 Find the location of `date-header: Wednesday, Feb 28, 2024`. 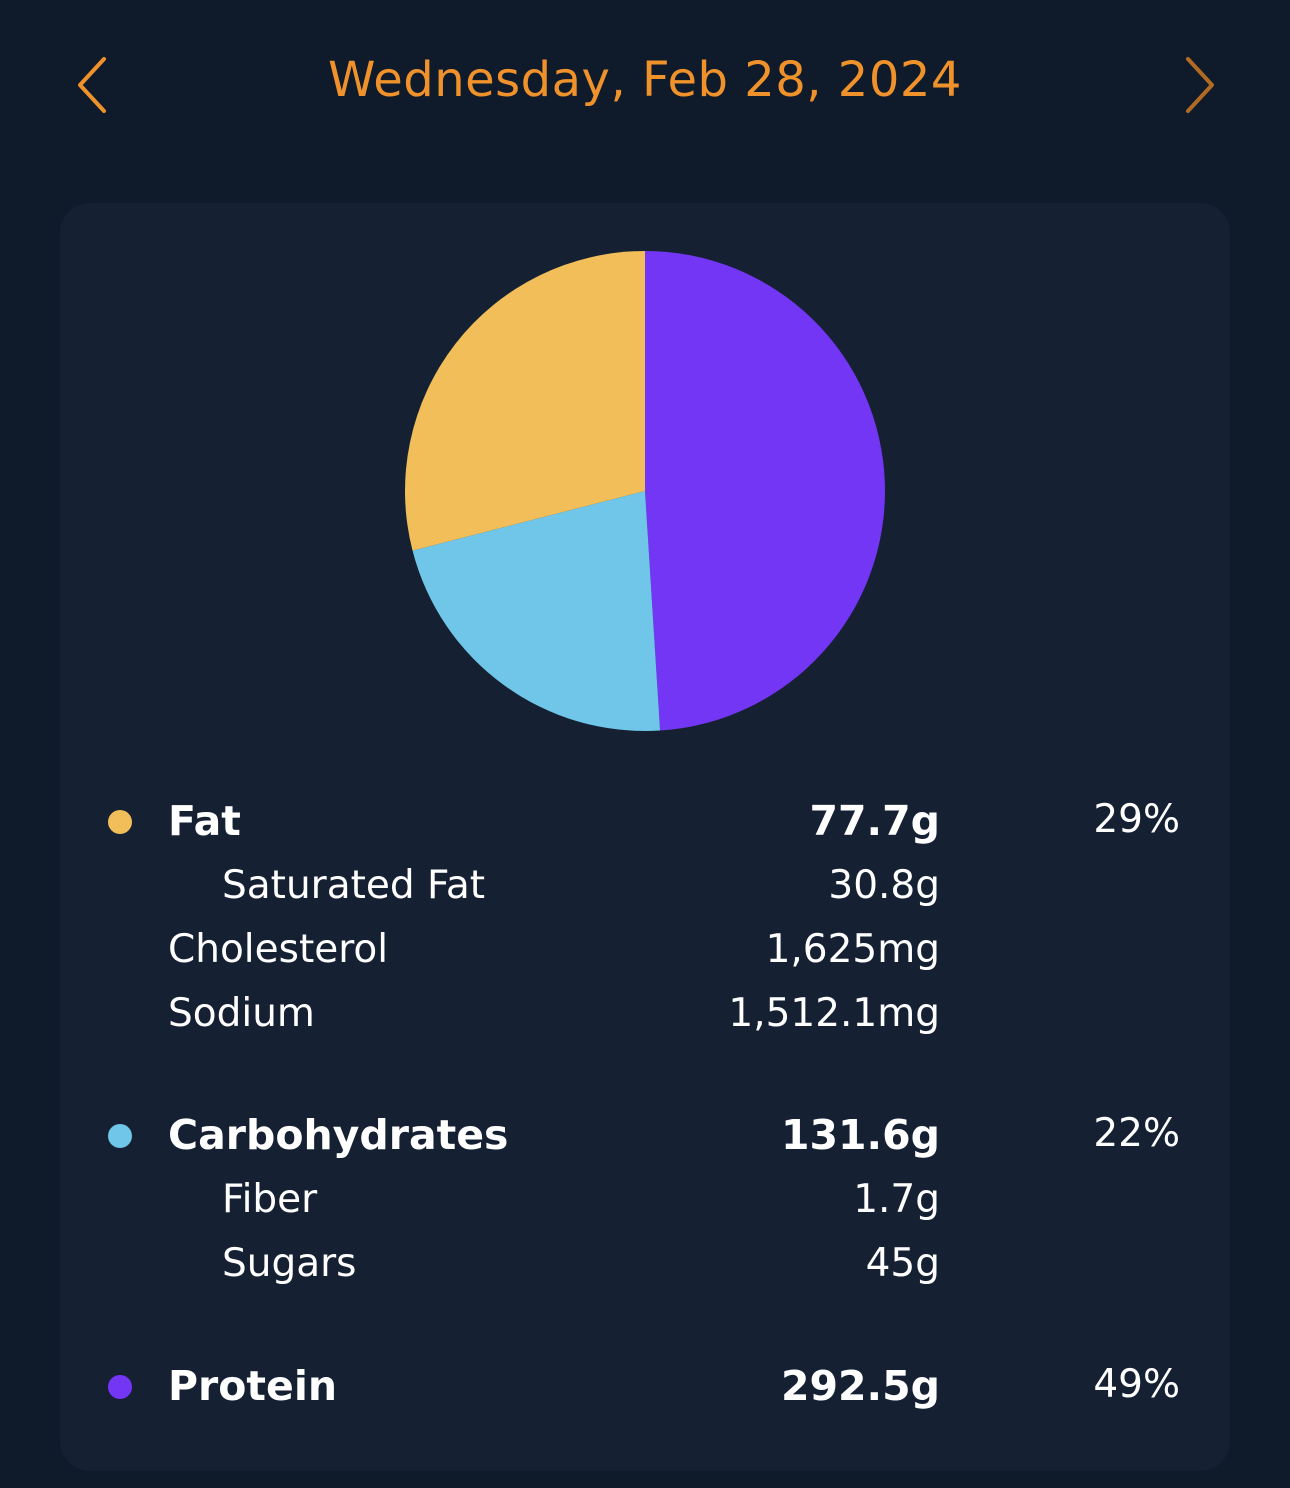

date-header: Wednesday, Feb 28, 2024 is located at coordinates (645, 87).